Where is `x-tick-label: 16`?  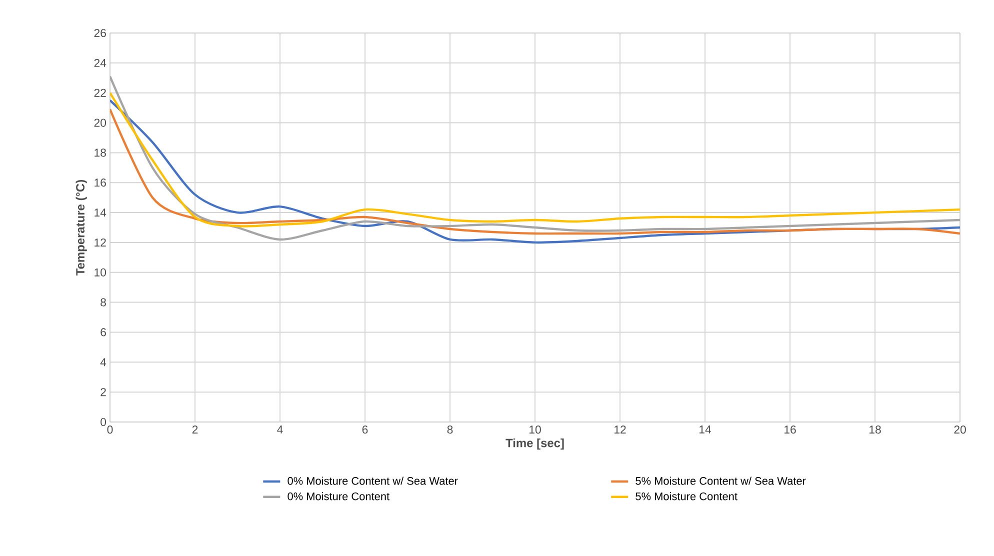
x-tick-label: 16 is located at coordinates (790, 430).